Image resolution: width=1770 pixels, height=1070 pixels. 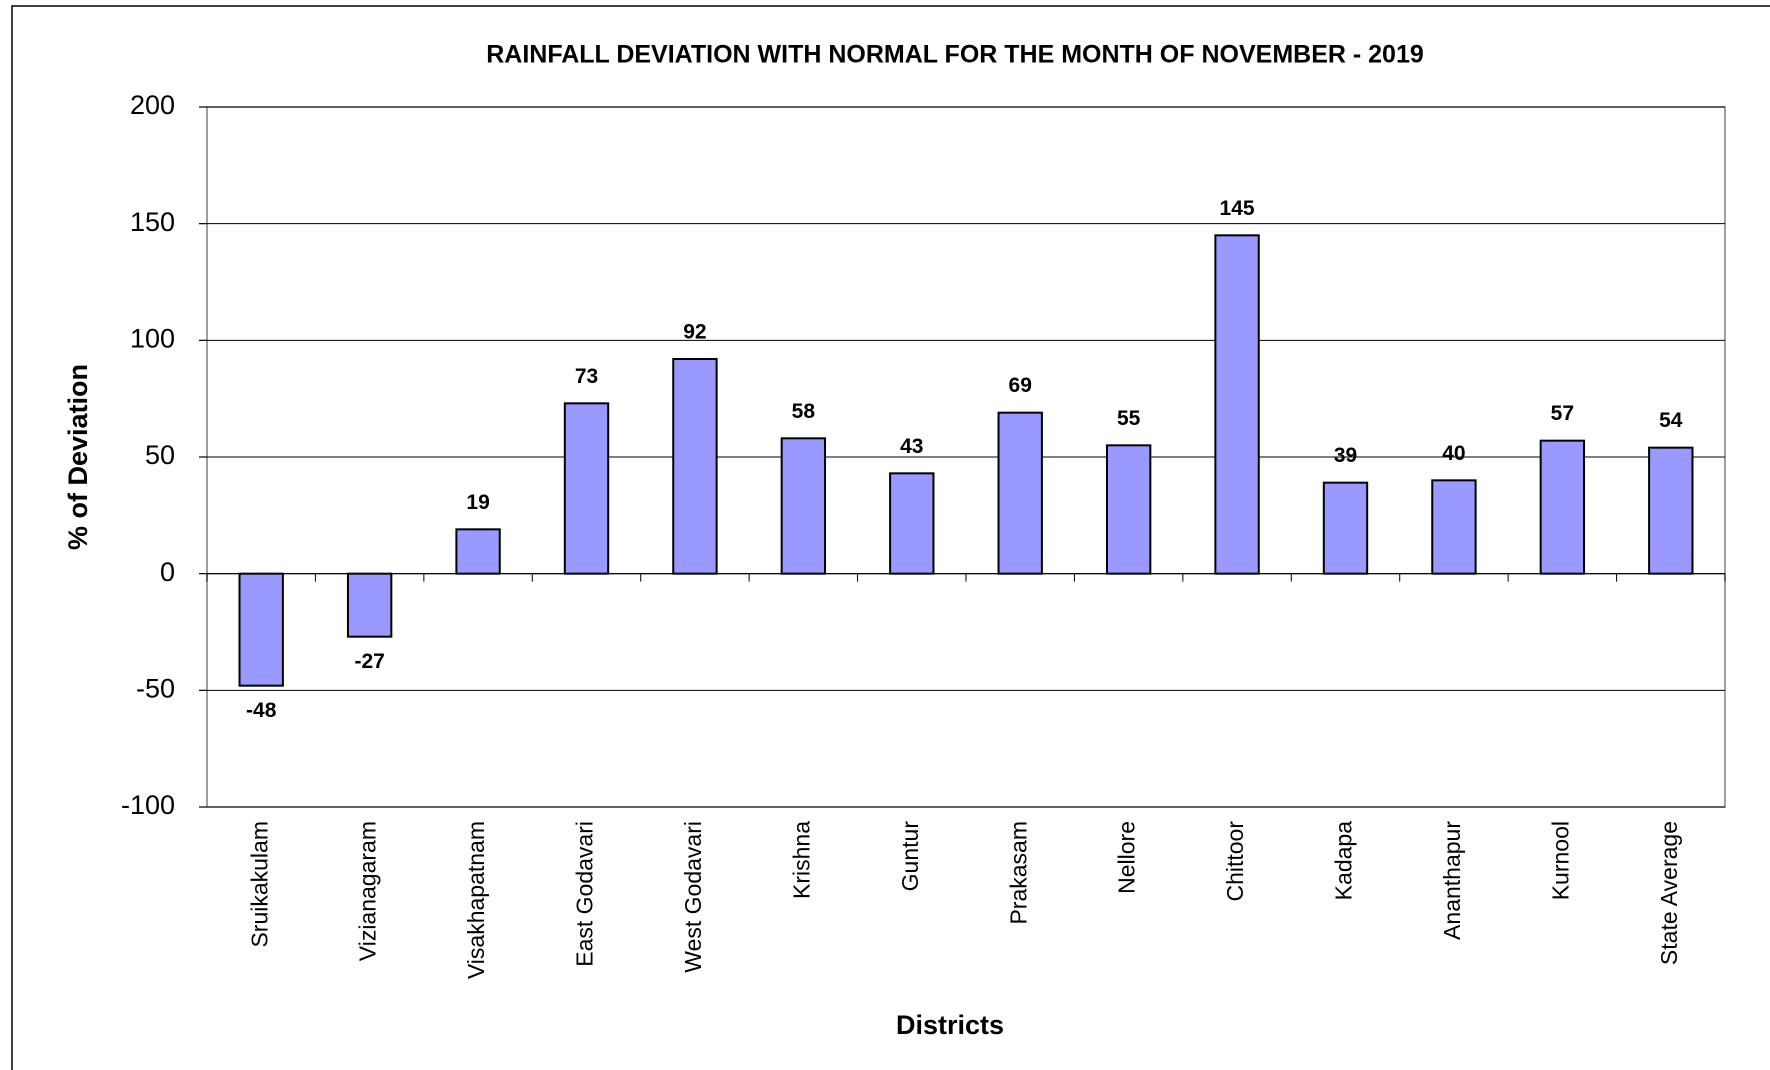 I want to click on x-tick-label: Sruikakulam, so click(x=259, y=884).